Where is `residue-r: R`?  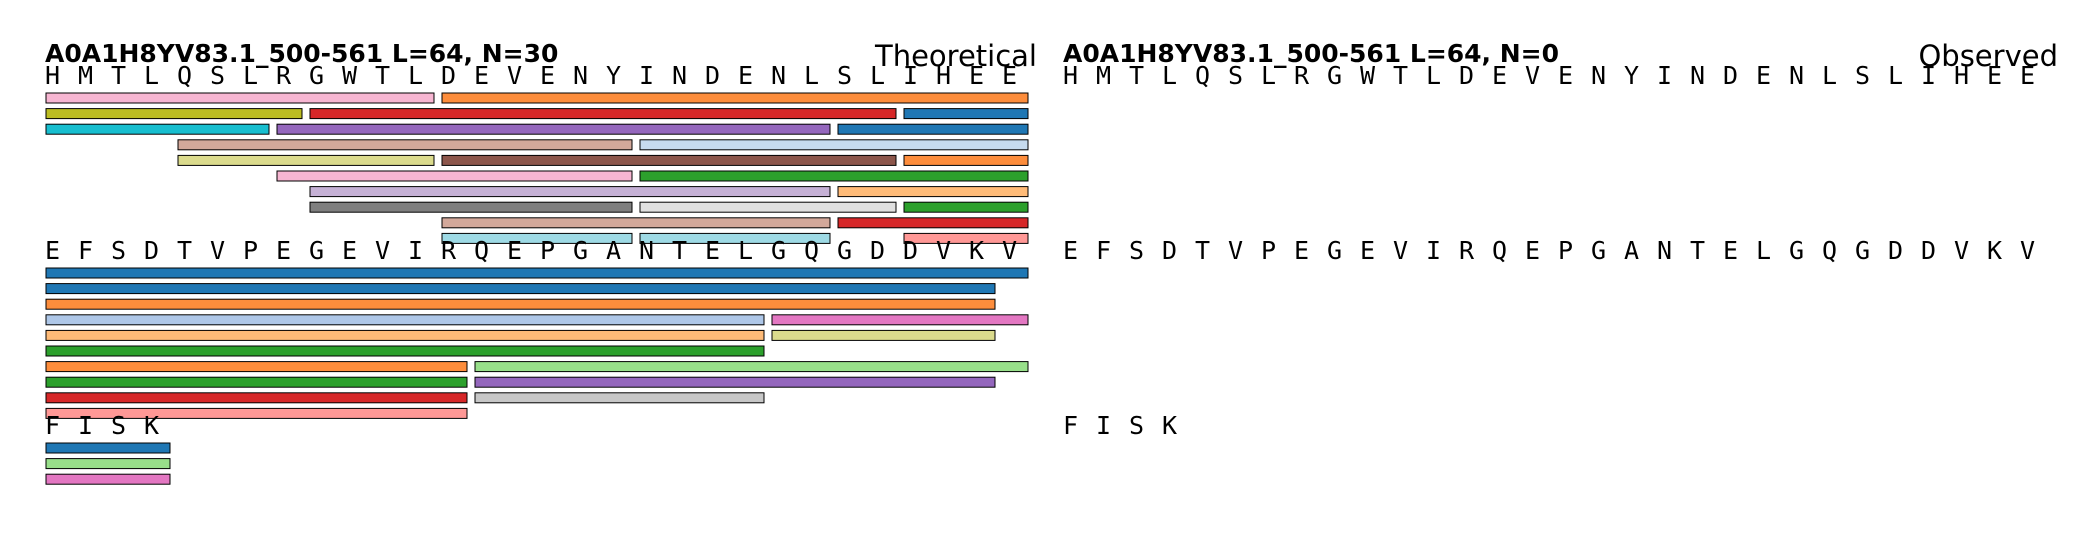 residue-r: R is located at coordinates (284, 75).